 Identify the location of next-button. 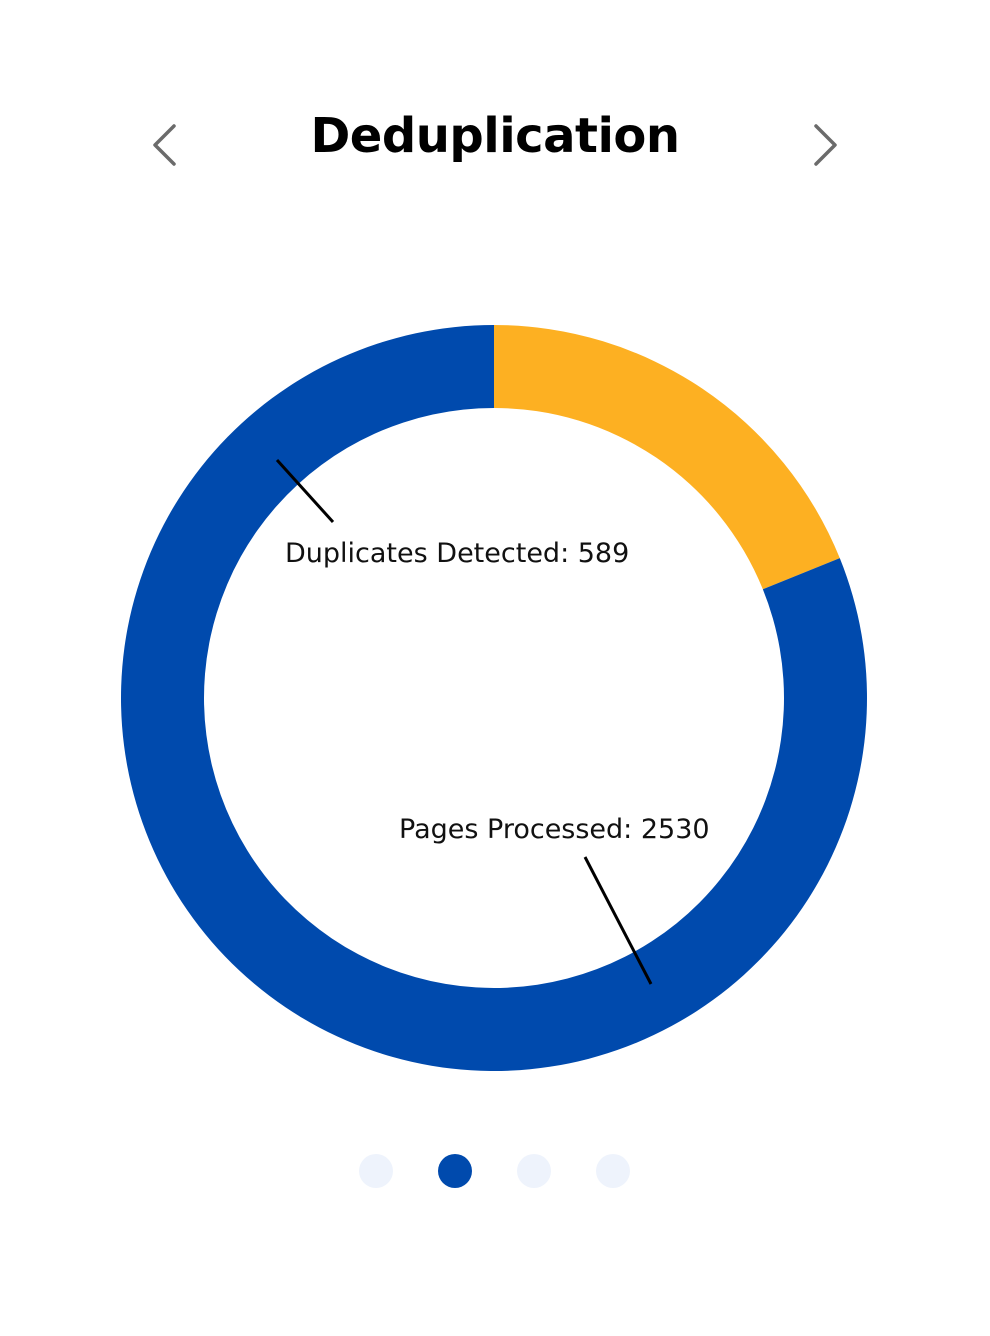
(826, 145).